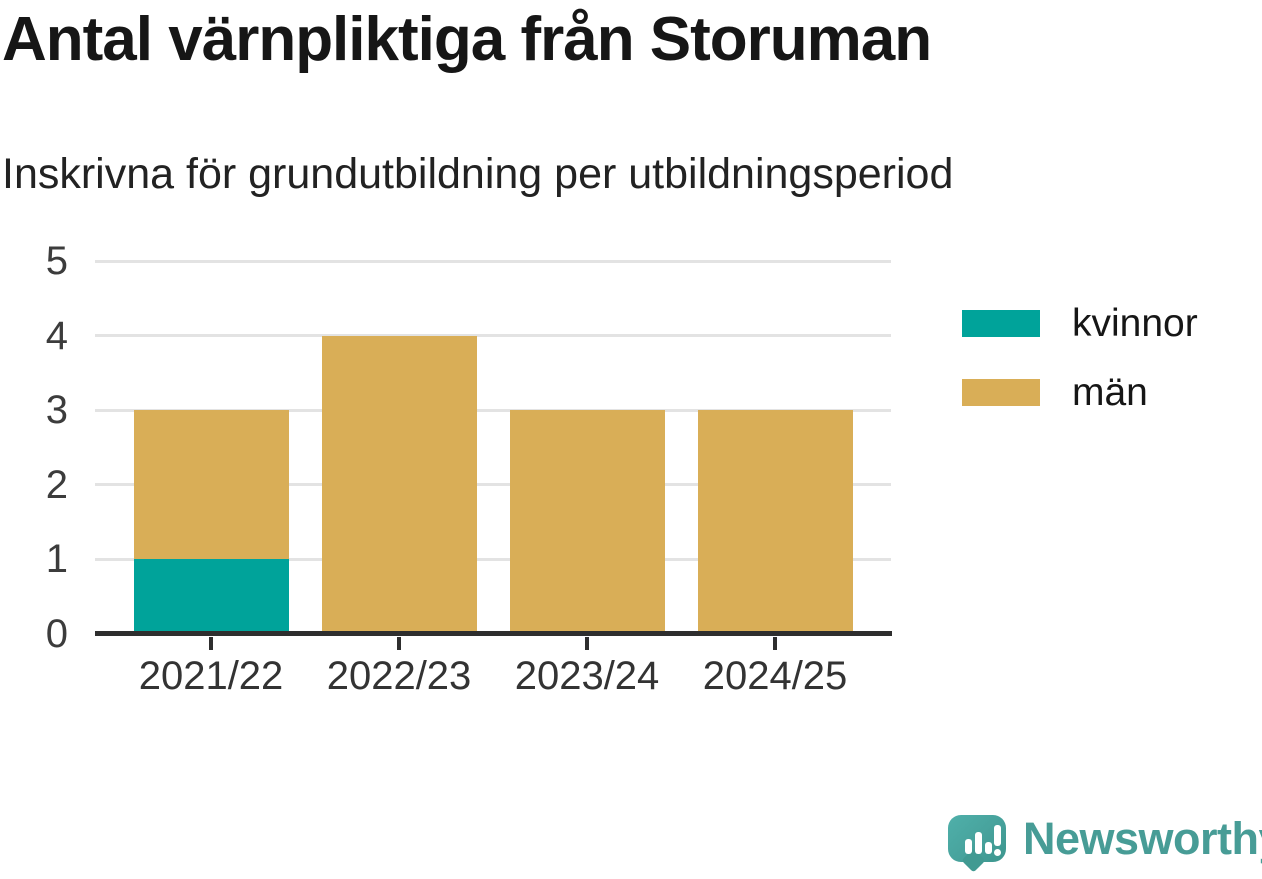 The image size is (1262, 879). Describe the element at coordinates (211, 596) in the screenshot. I see `bar-2021-22-kvinnor` at that location.